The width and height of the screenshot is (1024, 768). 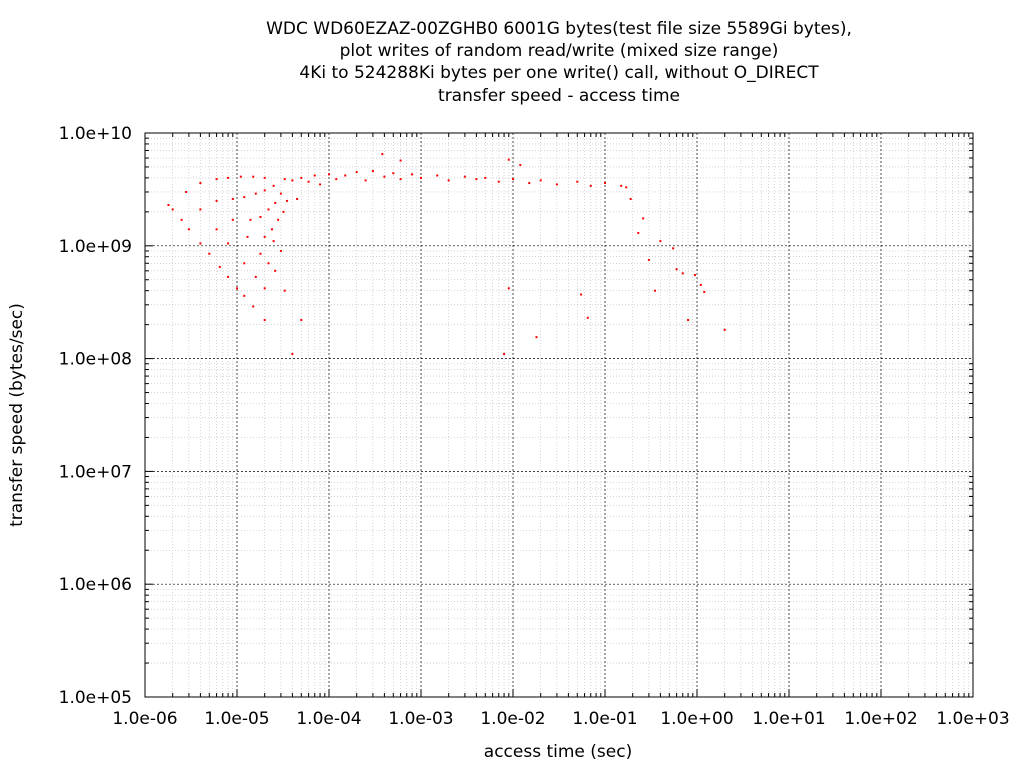 I want to click on x-tick-label: 1.0e-04, so click(x=328, y=719).